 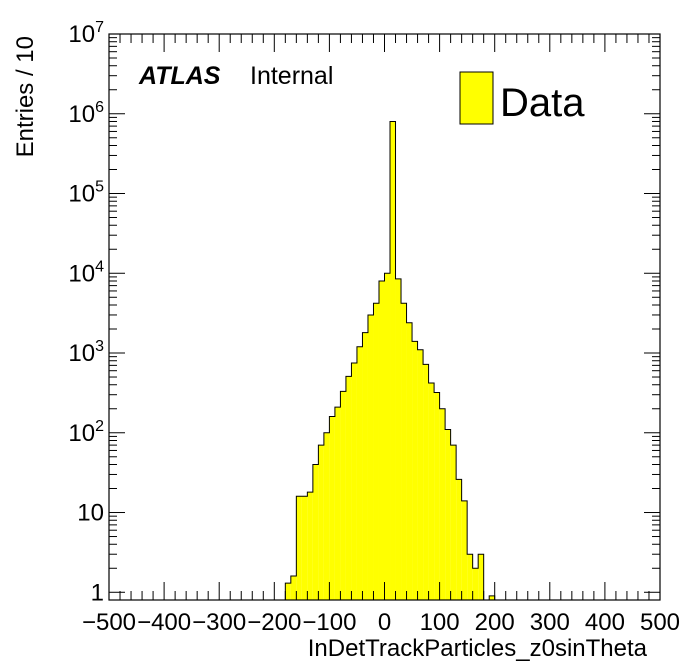 I want to click on legend-label: Data, so click(x=542, y=103).